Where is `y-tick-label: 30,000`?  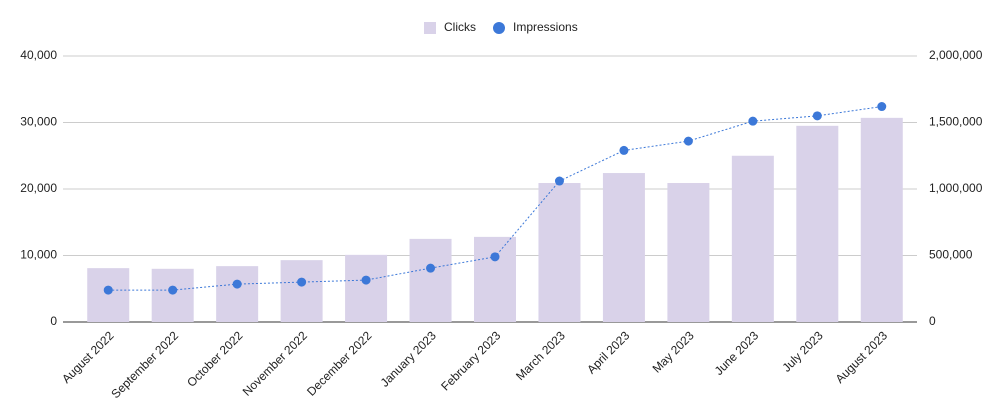 y-tick-label: 30,000 is located at coordinates (38, 122).